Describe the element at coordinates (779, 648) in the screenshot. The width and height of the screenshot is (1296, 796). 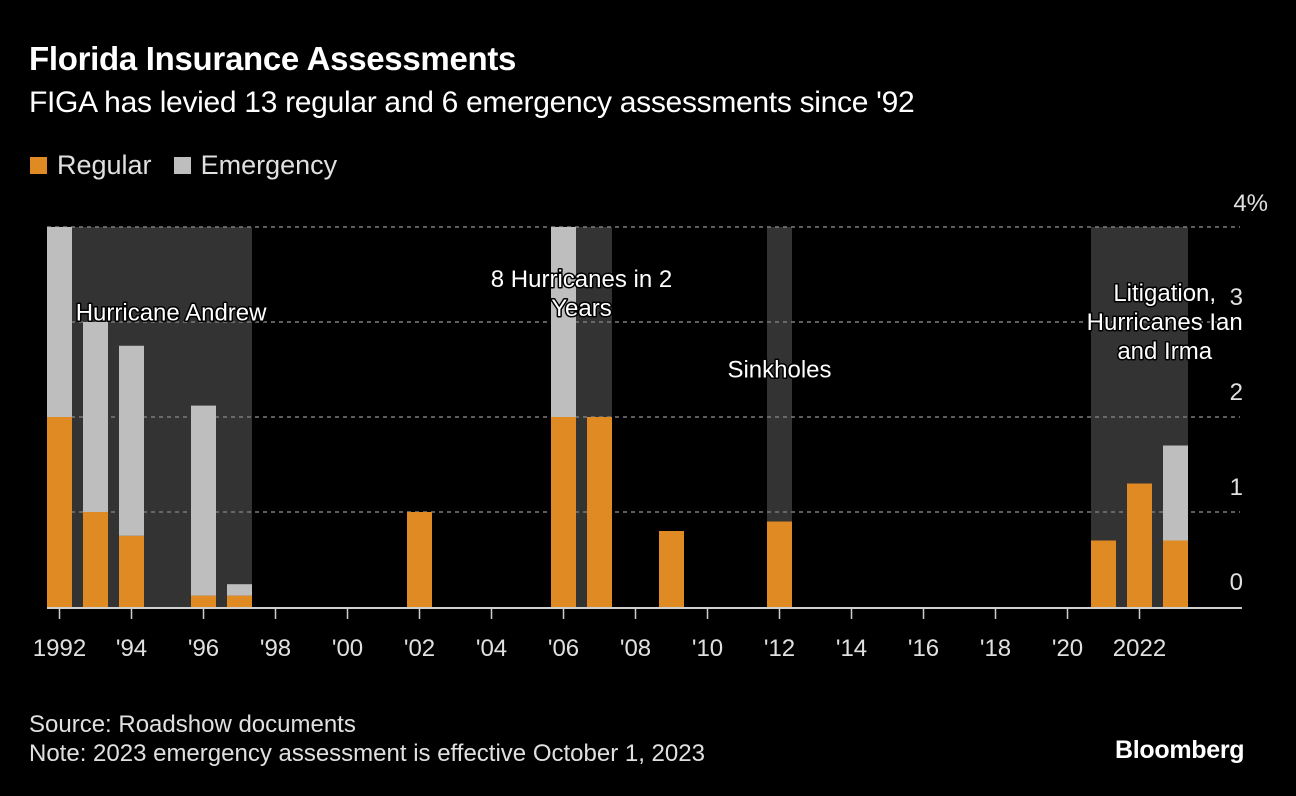
I see `x-tick-label: '12` at that location.